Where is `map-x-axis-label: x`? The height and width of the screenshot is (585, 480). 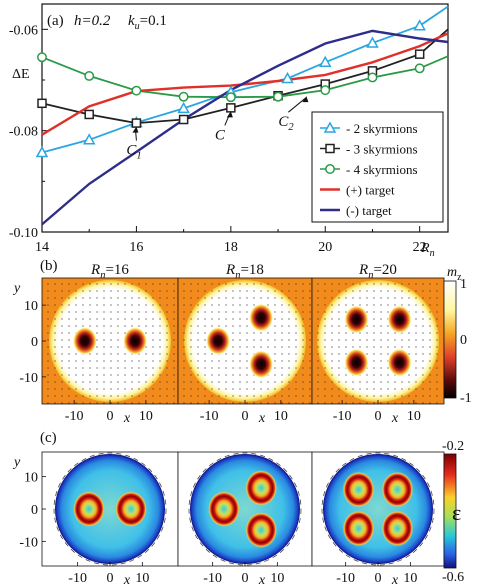 map-x-axis-label: x is located at coordinates (262, 418).